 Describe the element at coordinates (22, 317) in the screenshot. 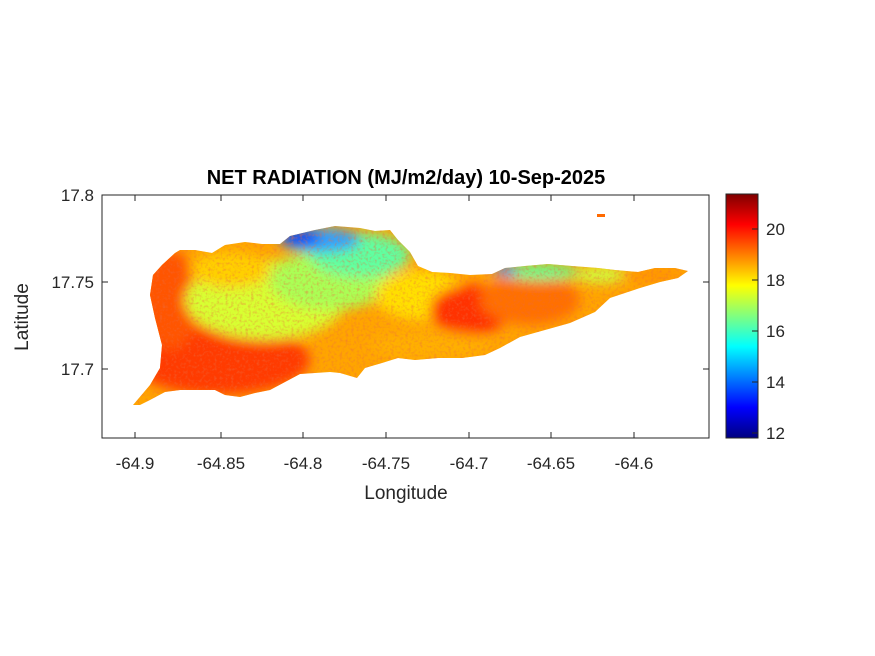

I see `y-axis-label: Latitude` at that location.